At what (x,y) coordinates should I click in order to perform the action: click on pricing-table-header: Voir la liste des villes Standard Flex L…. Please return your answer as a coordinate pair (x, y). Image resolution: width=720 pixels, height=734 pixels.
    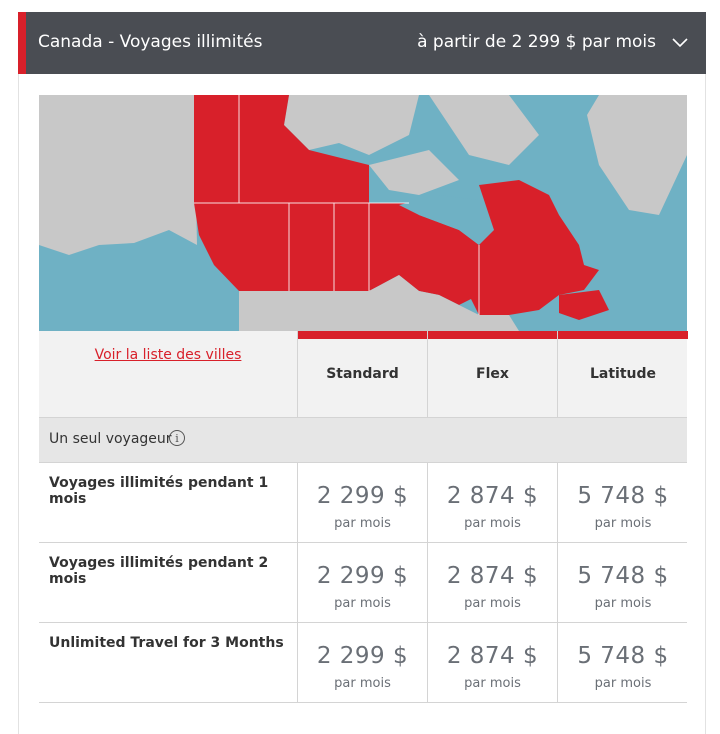
    Looking at the image, I should click on (363, 374).